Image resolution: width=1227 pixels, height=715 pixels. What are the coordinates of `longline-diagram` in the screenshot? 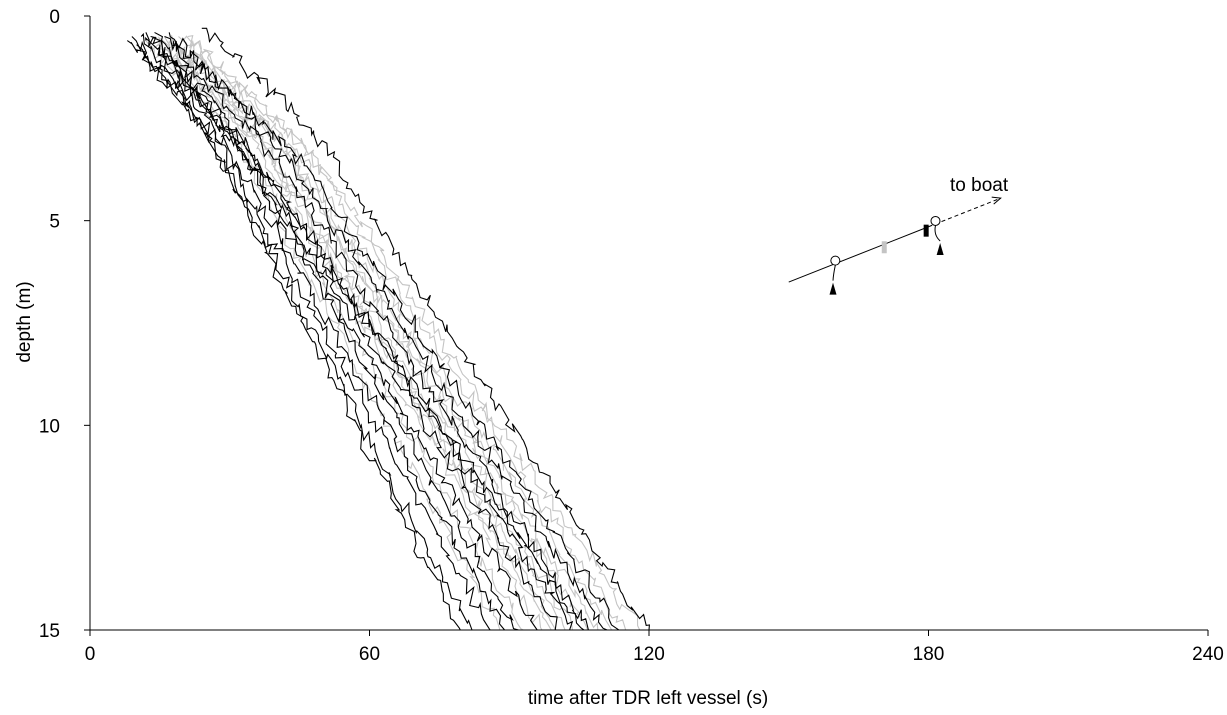 It's located at (895, 245).